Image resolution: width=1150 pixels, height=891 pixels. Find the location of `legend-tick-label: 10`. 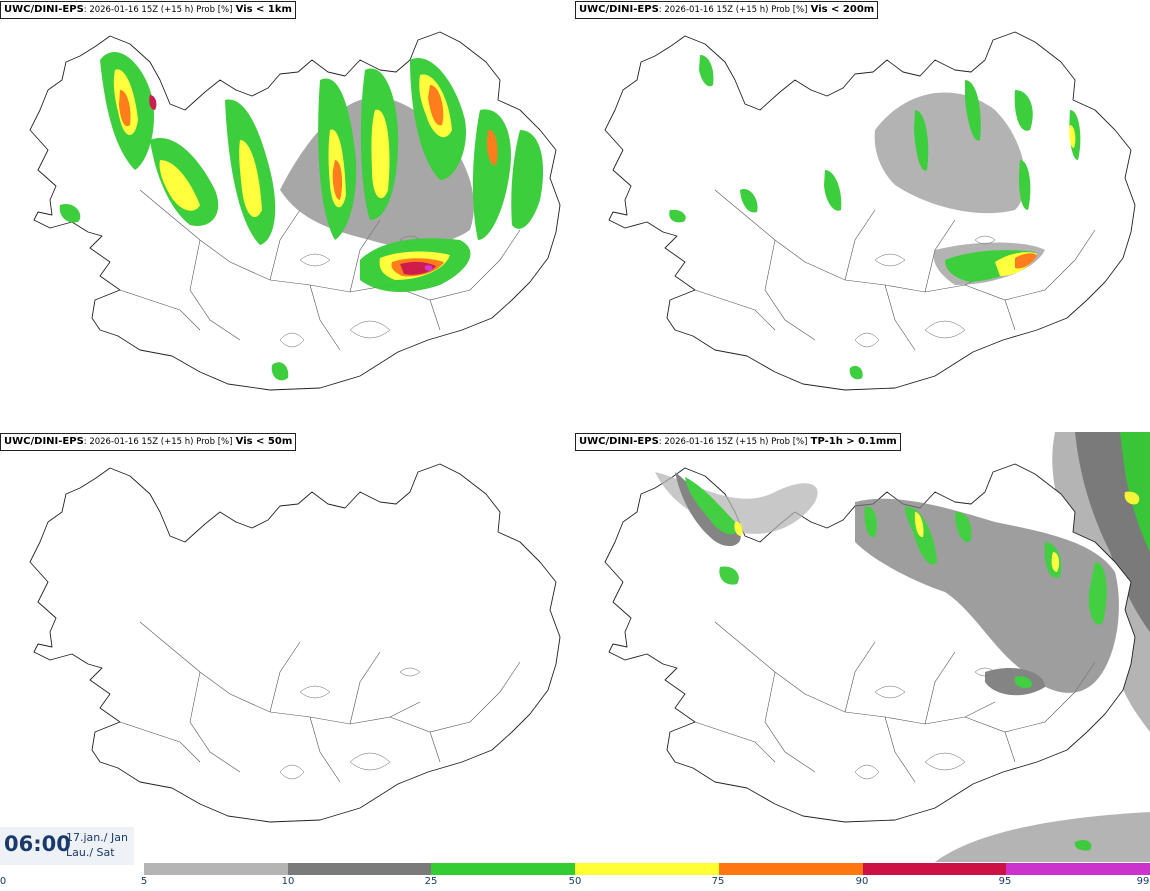

legend-tick-label: 10 is located at coordinates (288, 881).